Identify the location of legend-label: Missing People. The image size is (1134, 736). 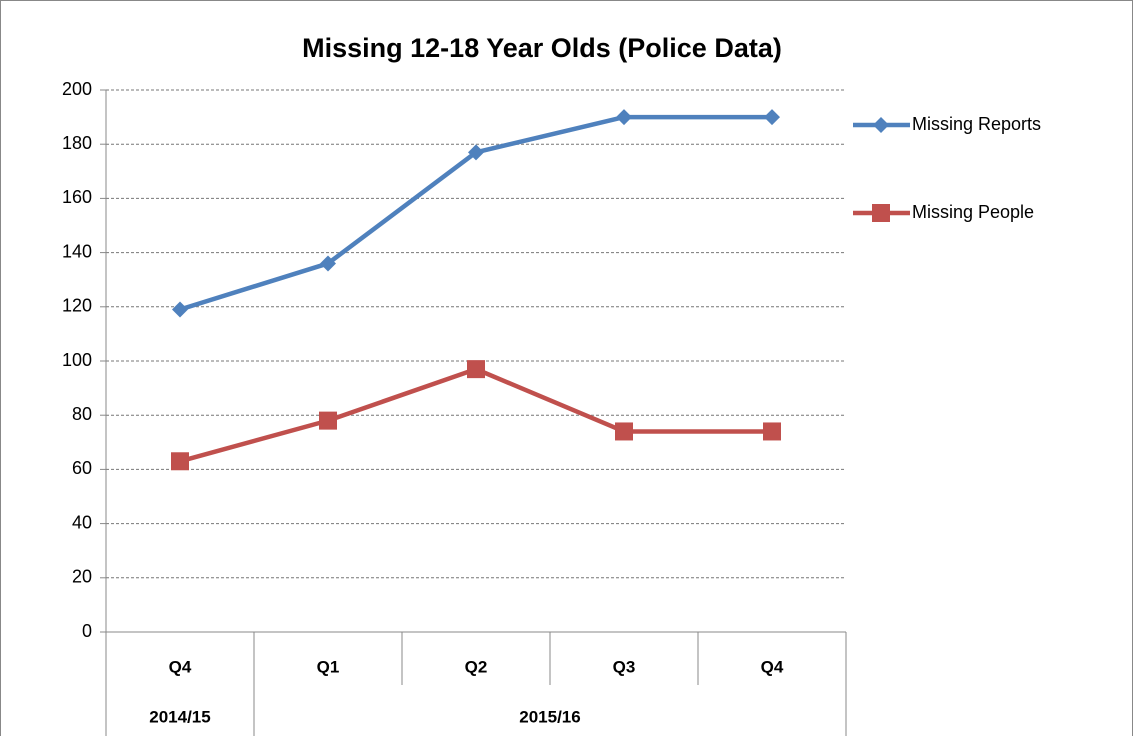
(973, 212).